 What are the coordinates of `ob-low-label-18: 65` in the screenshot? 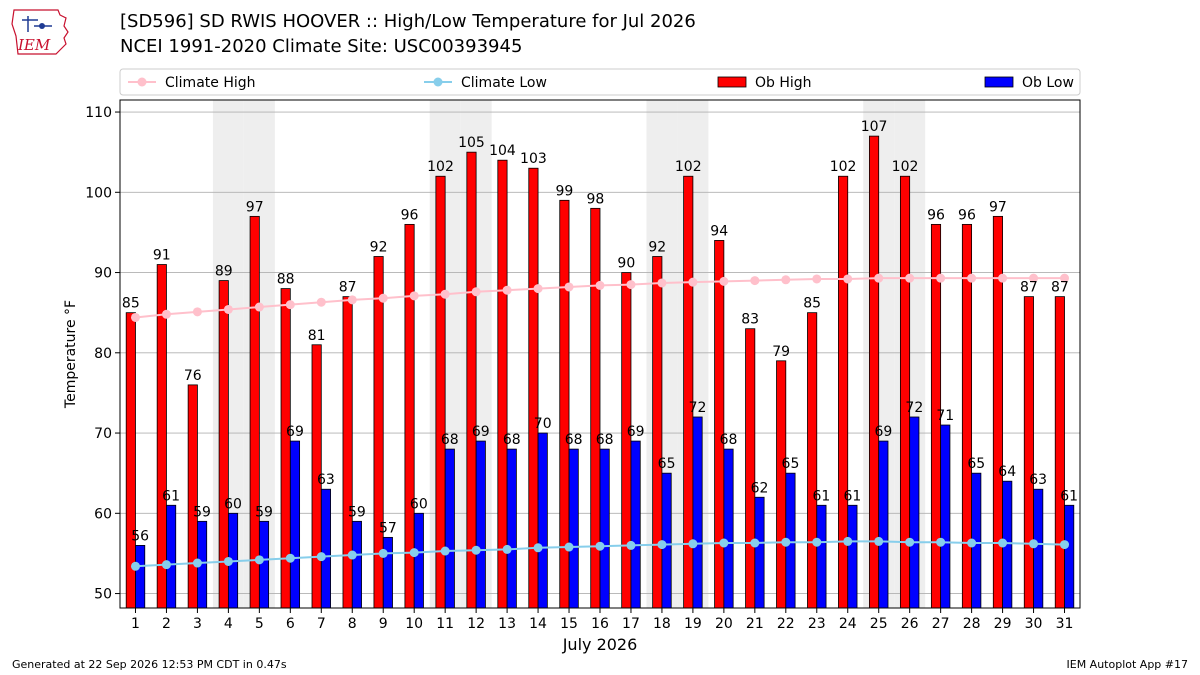 It's located at (667, 464).